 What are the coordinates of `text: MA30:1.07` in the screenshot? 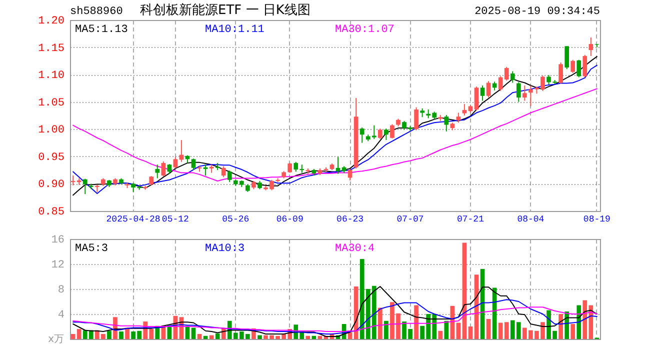 It's located at (364, 30).